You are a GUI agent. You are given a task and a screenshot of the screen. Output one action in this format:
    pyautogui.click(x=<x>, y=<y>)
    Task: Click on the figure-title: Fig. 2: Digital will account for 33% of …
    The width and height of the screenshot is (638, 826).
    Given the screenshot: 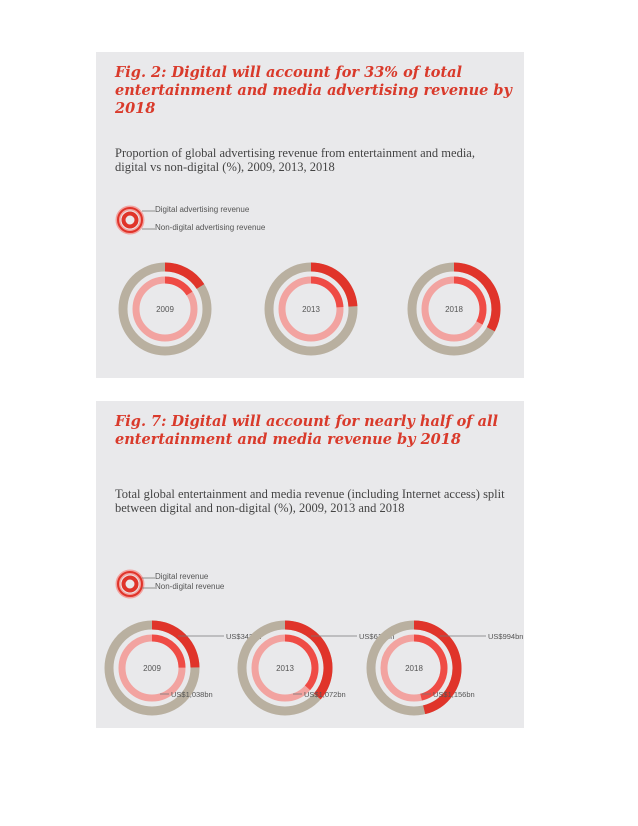 What is the action you would take?
    pyautogui.click(x=313, y=90)
    